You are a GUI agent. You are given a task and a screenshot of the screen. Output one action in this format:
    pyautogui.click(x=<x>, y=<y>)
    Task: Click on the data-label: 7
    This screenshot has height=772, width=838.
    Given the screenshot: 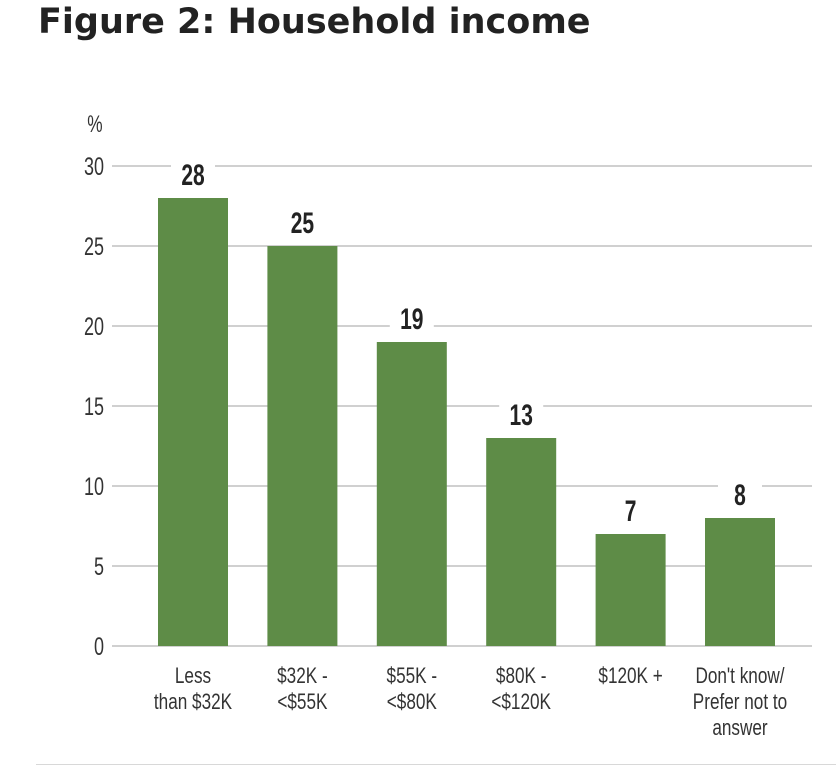 What is the action you would take?
    pyautogui.click(x=631, y=512)
    